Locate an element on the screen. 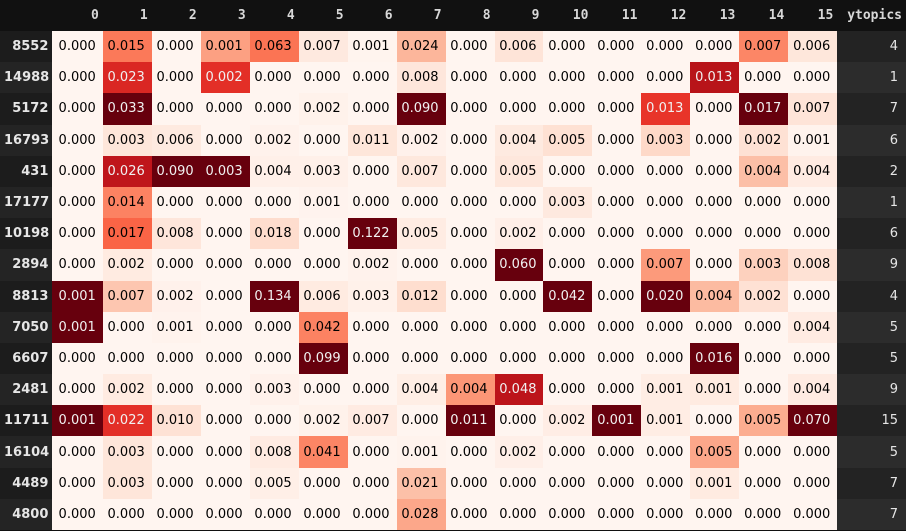  cell-col-14: 0.017 is located at coordinates (764, 109).